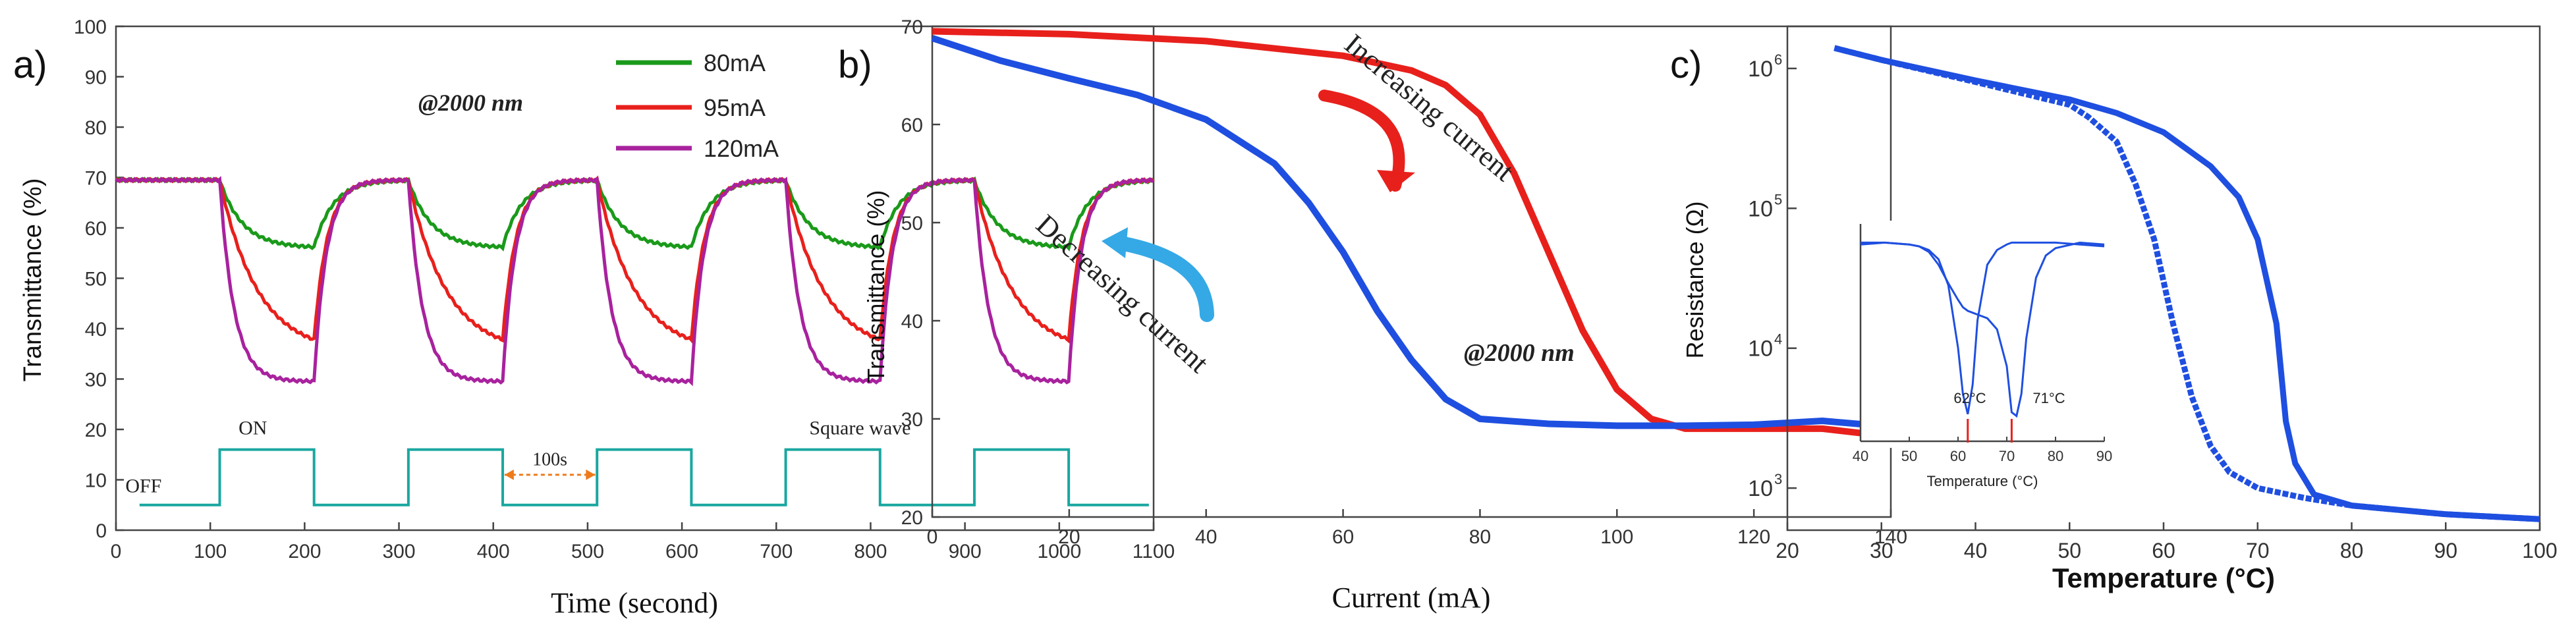 This screenshot has height=627, width=2576. What do you see at coordinates (932, 537) in the screenshot?
I see `b-xtick-label: 0` at bounding box center [932, 537].